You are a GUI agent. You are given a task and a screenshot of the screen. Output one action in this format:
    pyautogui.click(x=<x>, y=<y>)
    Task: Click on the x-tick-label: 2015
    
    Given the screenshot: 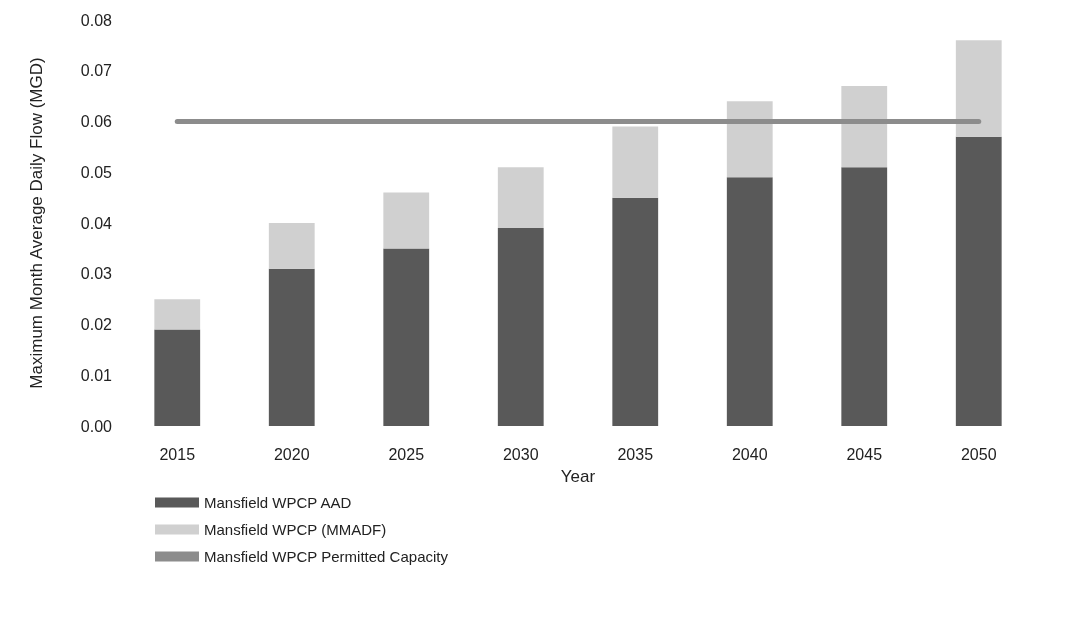 What is the action you would take?
    pyautogui.click(x=177, y=454)
    